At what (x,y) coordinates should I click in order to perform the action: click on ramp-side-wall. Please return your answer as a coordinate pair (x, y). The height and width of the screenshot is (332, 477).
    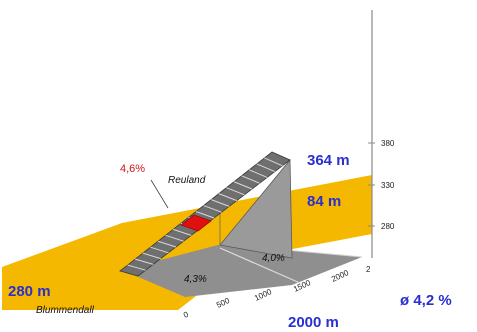
    Looking at the image, I should click on (256, 208).